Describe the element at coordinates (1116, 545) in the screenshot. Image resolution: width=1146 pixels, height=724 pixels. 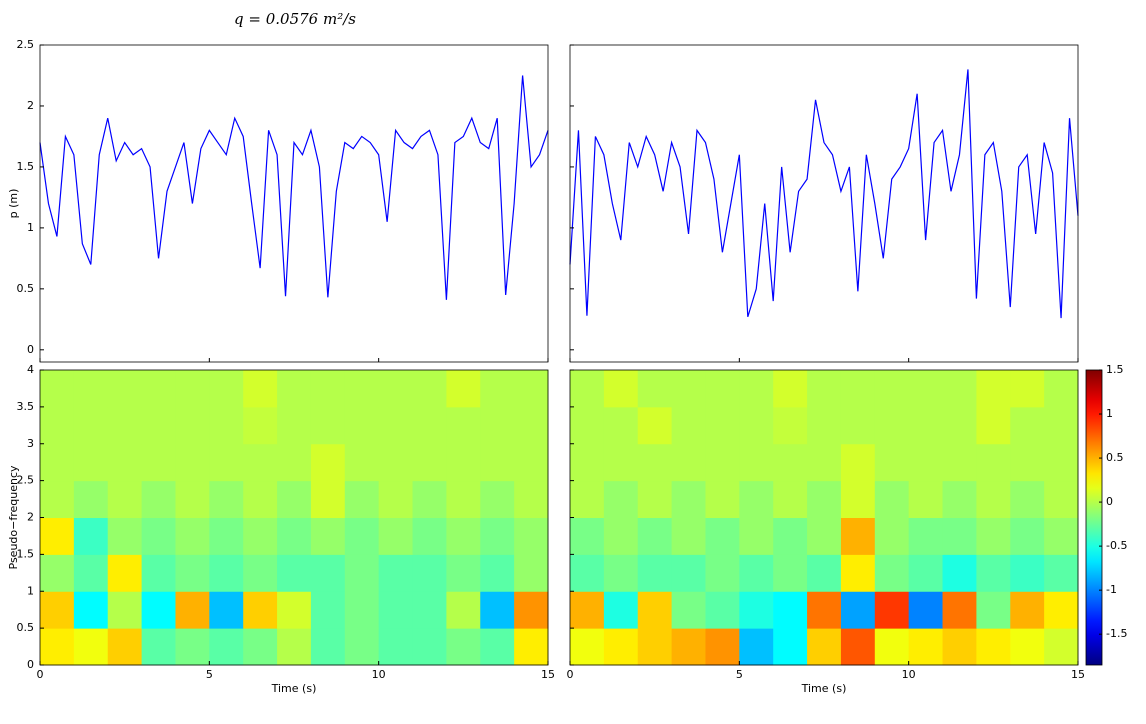
I see `colorbar-tick-label: -0.5` at that location.